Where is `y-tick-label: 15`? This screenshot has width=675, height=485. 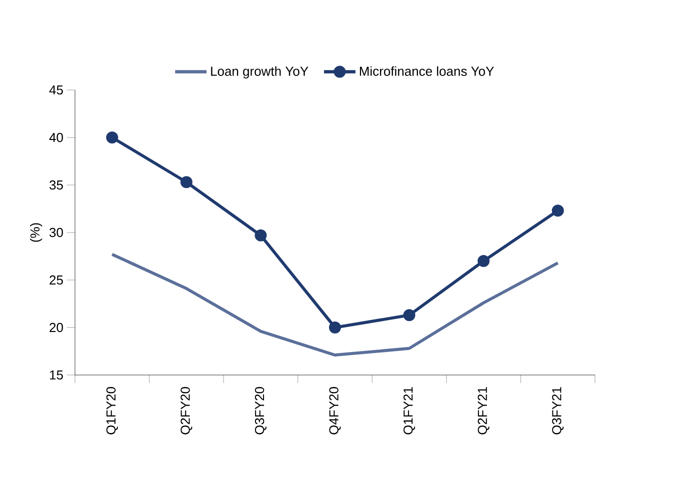
y-tick-label: 15 is located at coordinates (56, 375).